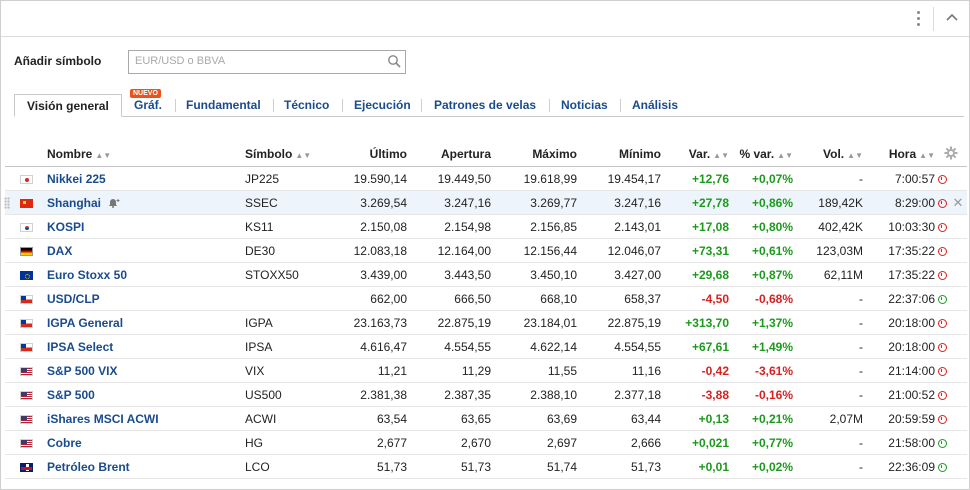 Image resolution: width=970 pixels, height=490 pixels. What do you see at coordinates (73, 298) in the screenshot?
I see `instrument-name-link: USD/CLP` at bounding box center [73, 298].